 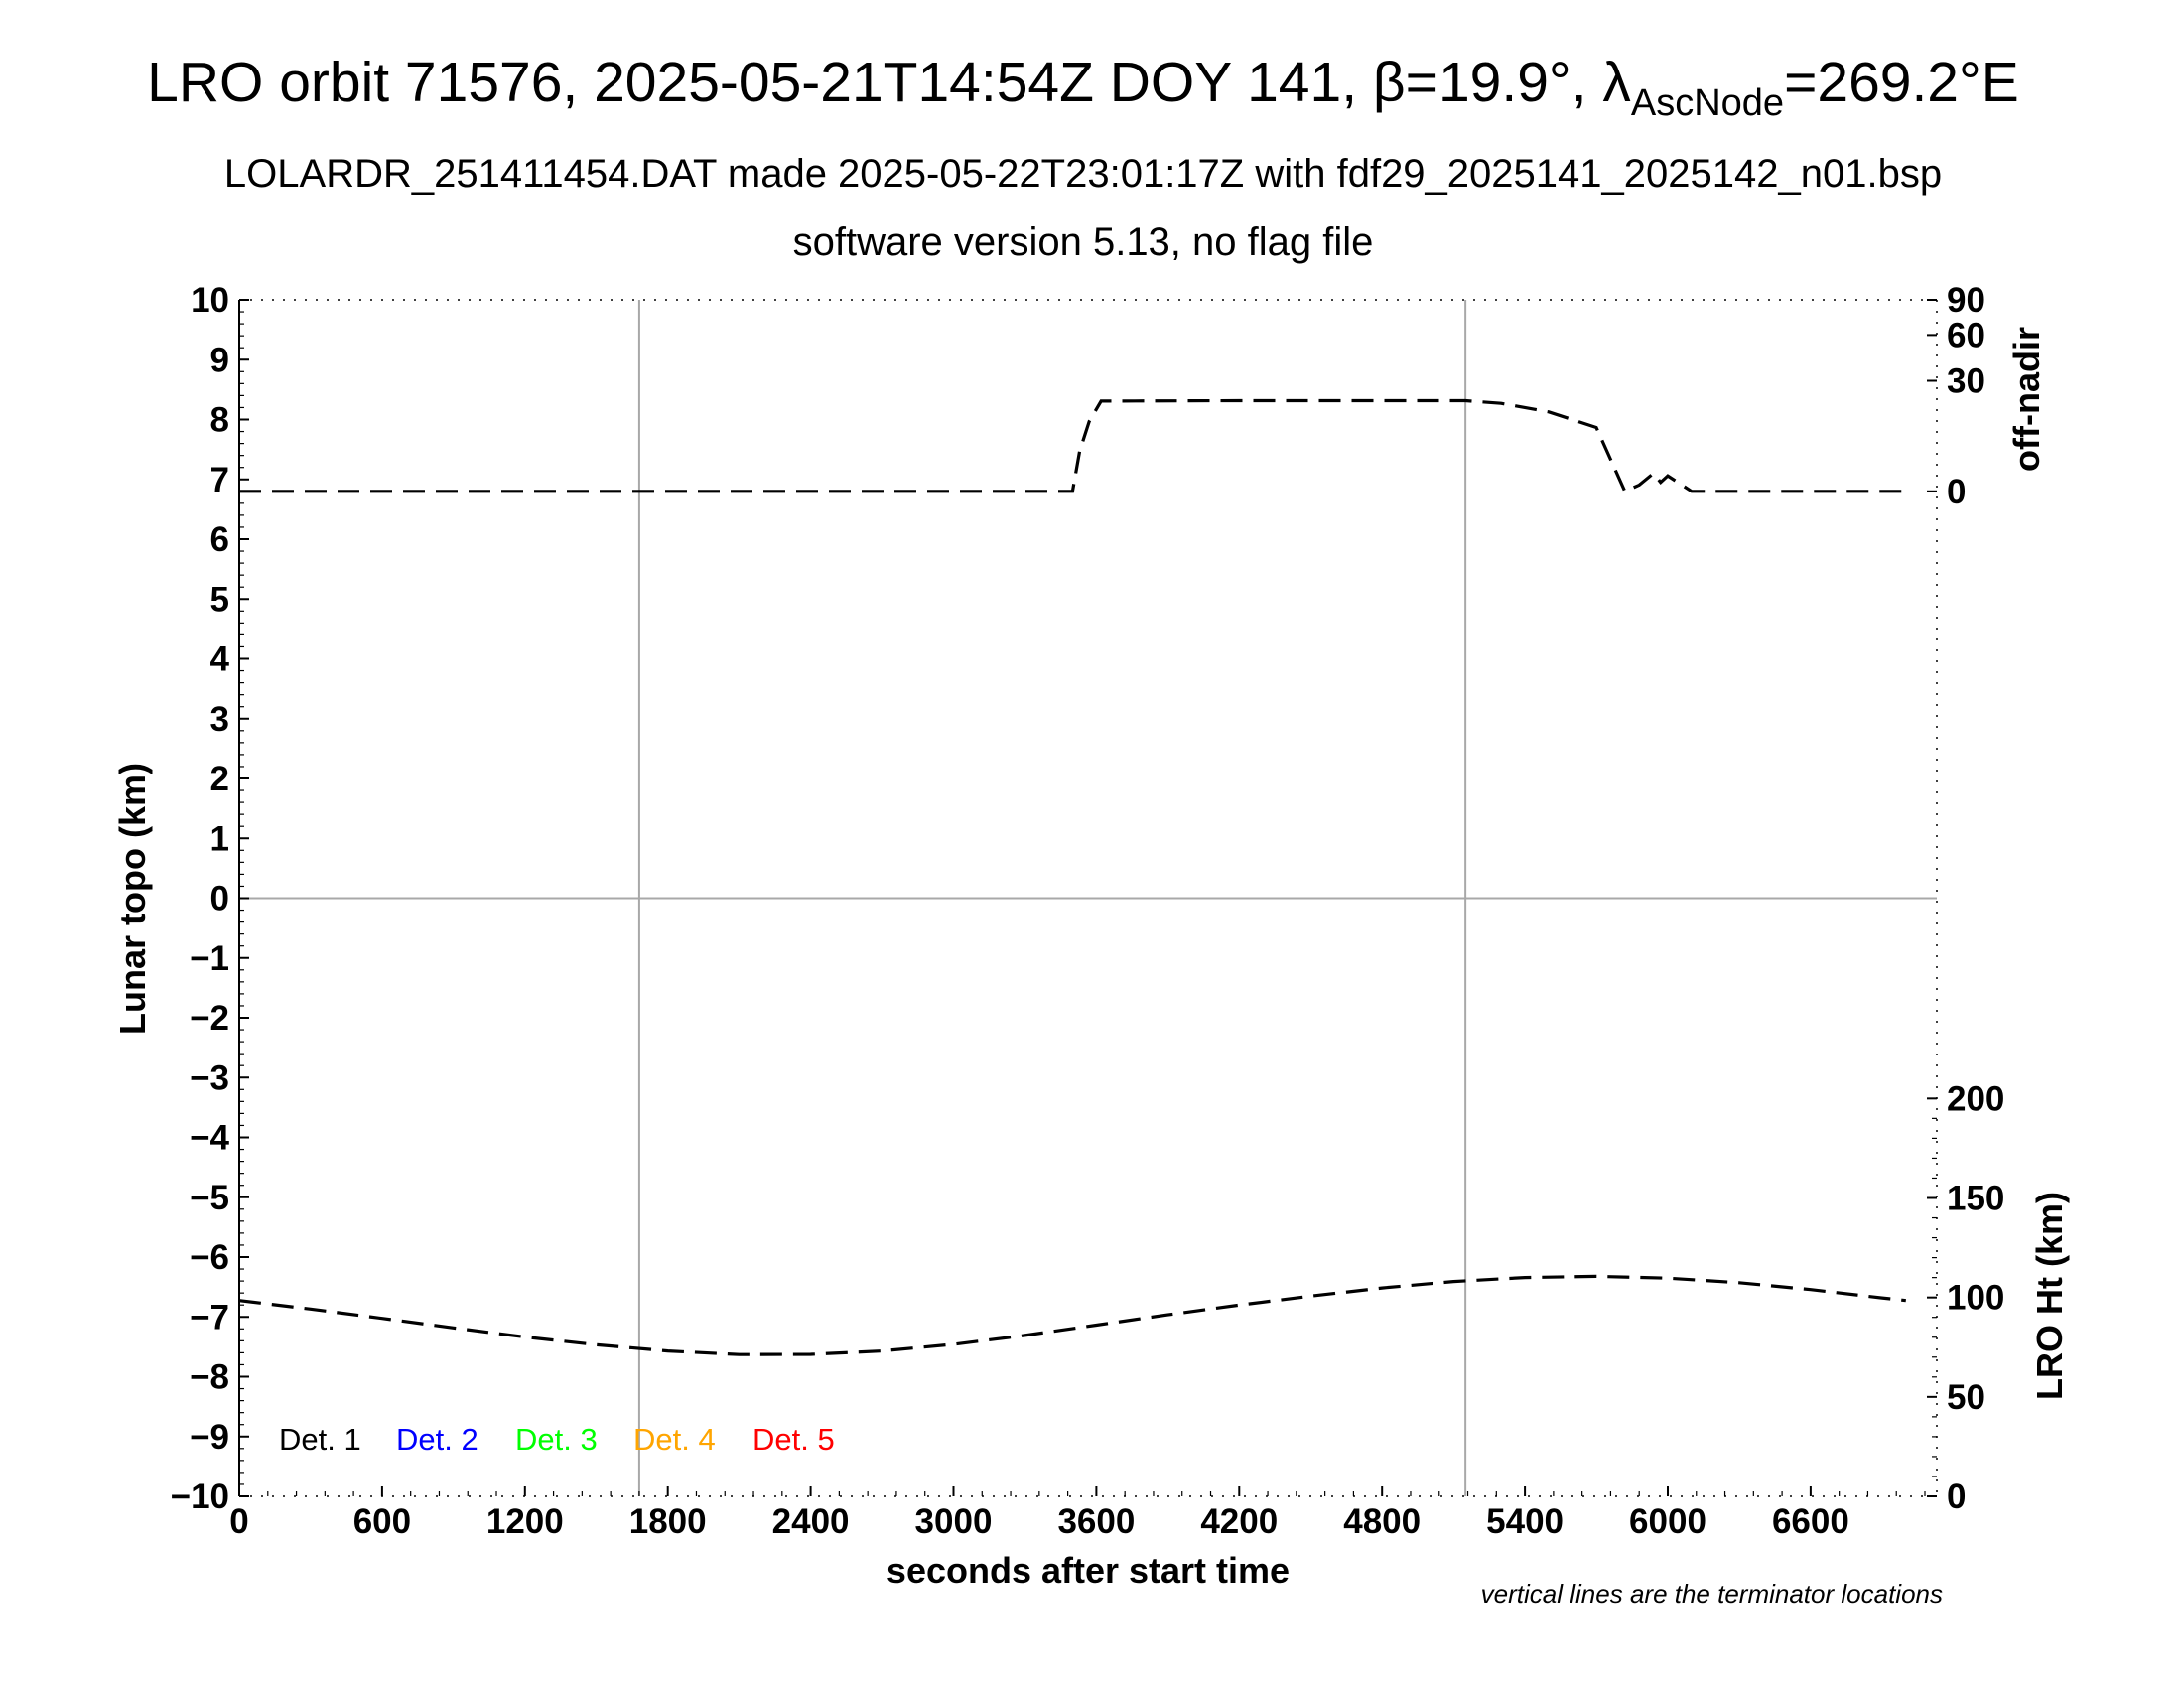 What do you see at coordinates (1072, 445) in the screenshot?
I see `offnadir-series-line` at bounding box center [1072, 445].